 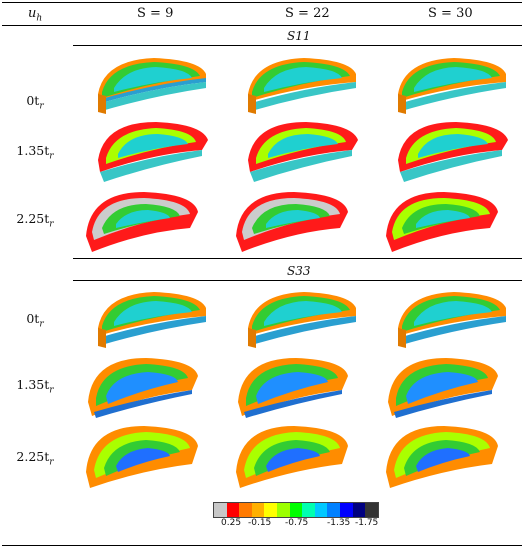 What do you see at coordinates (35, 152) in the screenshot?
I see `row-label-s11-1: 1.35tr` at bounding box center [35, 152].